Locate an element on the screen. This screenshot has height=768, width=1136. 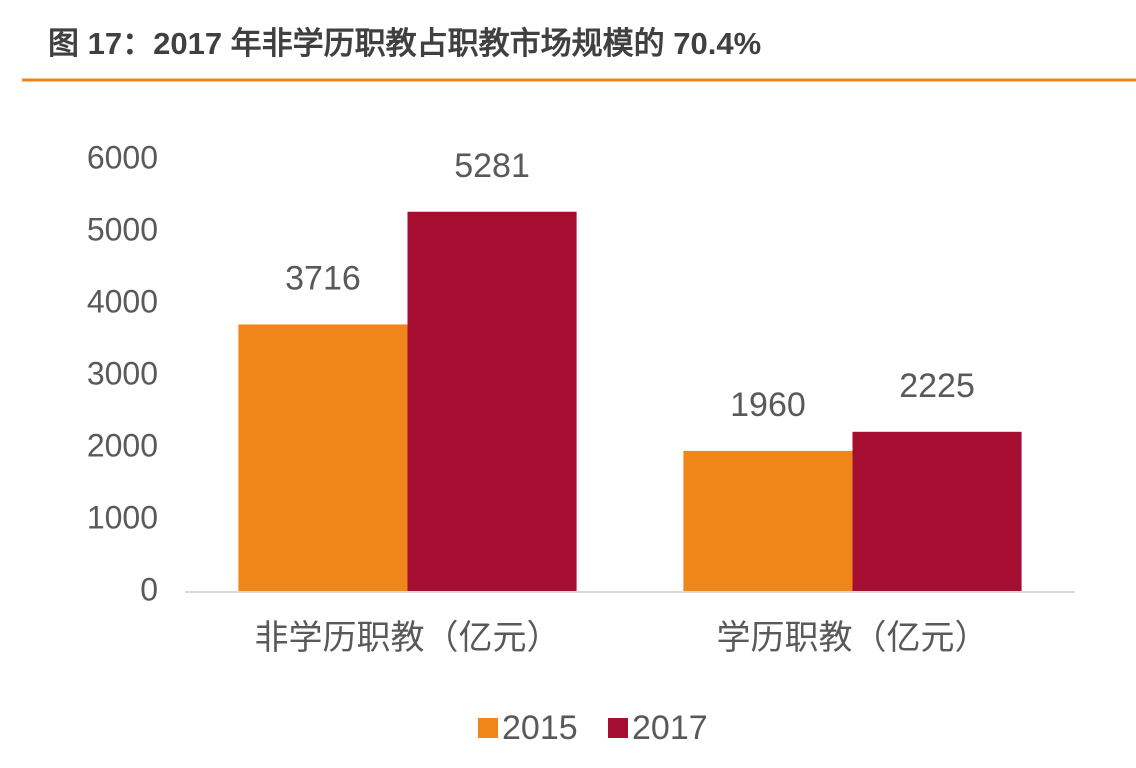
legend-label: 2015 is located at coordinates (540, 728).